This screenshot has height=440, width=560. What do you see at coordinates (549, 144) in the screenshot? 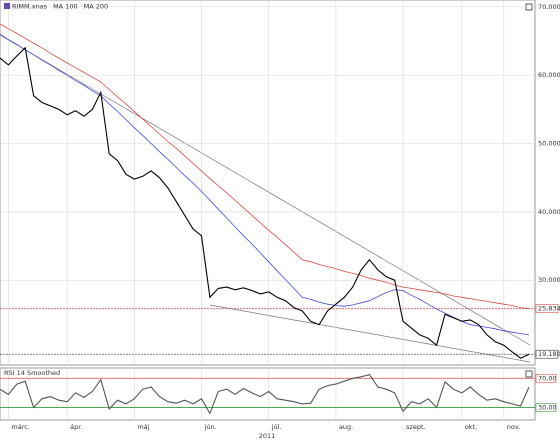
I see `y-tick-label: 50,000` at bounding box center [549, 144].